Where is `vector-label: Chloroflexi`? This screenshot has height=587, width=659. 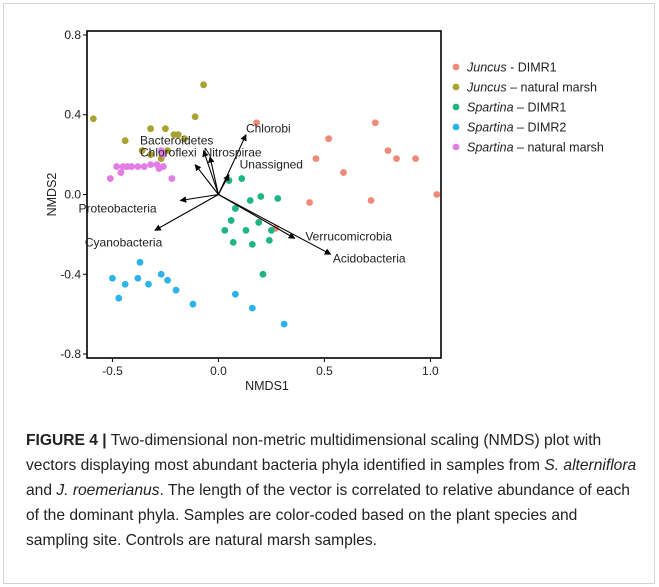
vector-label: Chloroflexi is located at coordinates (168, 153).